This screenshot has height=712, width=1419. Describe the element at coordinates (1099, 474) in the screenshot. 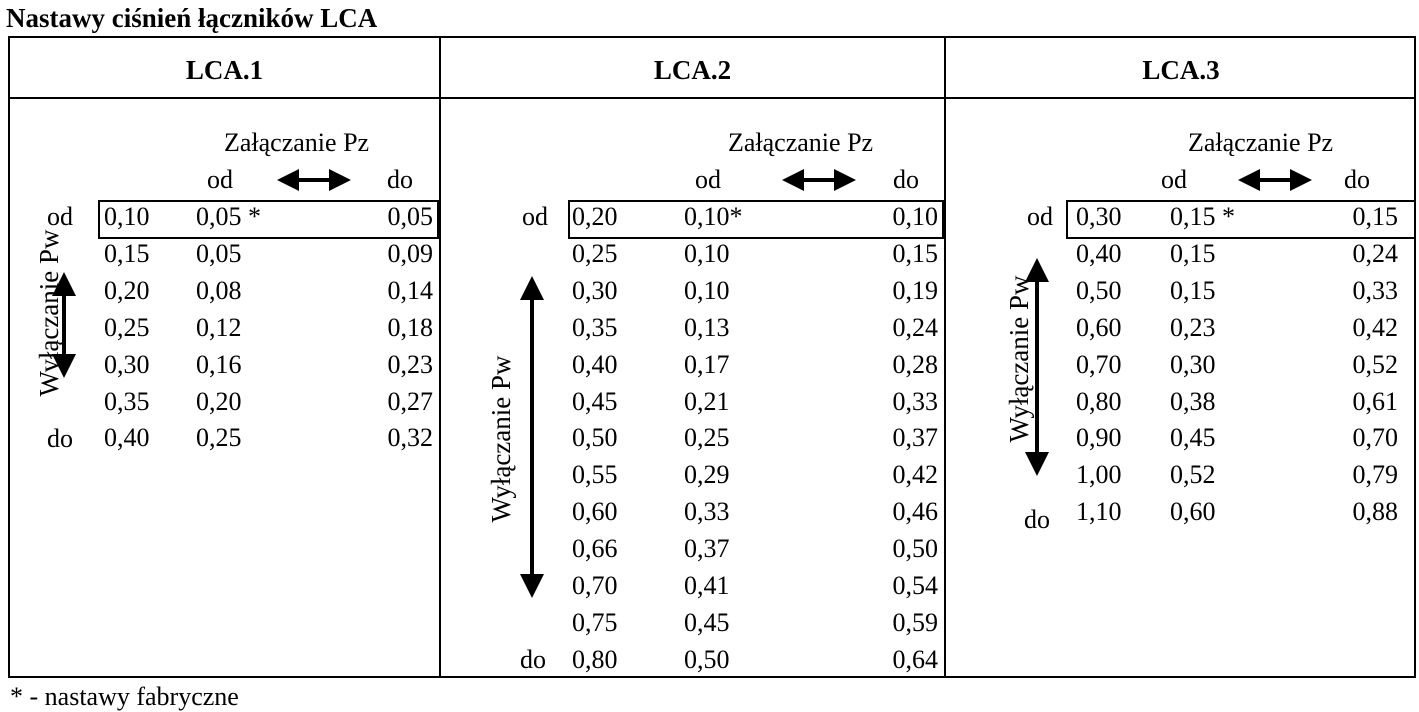

I see `pw-value-cell: 1,00` at that location.